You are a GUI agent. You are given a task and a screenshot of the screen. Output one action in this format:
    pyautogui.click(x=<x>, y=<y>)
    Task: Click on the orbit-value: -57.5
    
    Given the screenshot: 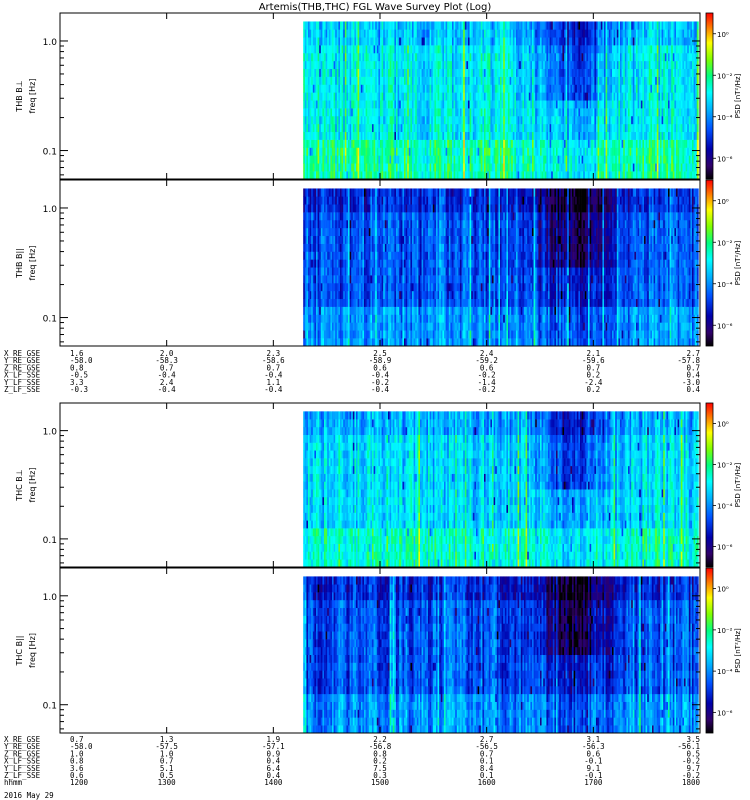 What is the action you would take?
    pyautogui.click(x=166, y=746)
    